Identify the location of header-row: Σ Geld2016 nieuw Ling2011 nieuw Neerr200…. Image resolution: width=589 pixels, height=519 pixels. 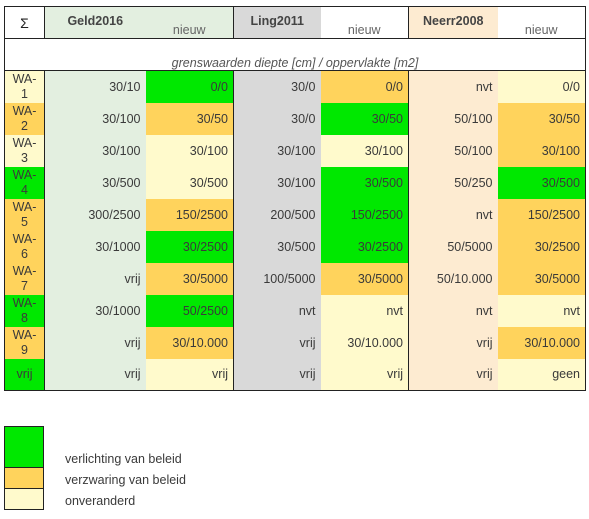
(295, 22).